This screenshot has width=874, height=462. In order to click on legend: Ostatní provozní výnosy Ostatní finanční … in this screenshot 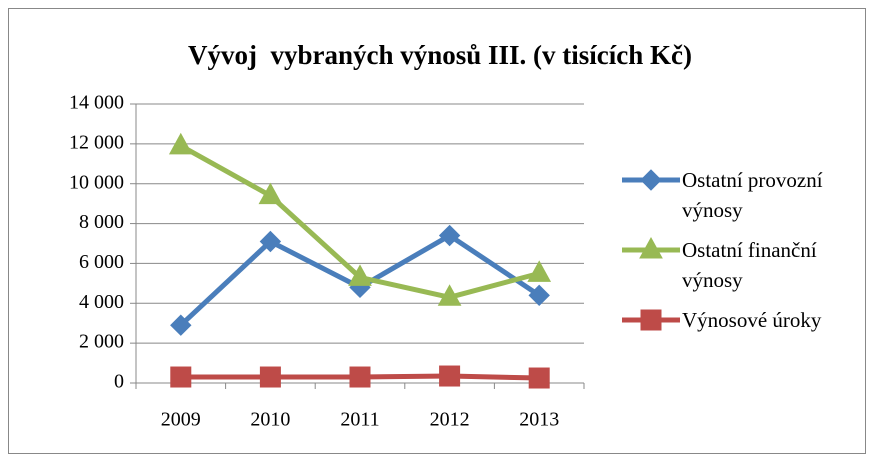, I will do `click(745, 255)`.